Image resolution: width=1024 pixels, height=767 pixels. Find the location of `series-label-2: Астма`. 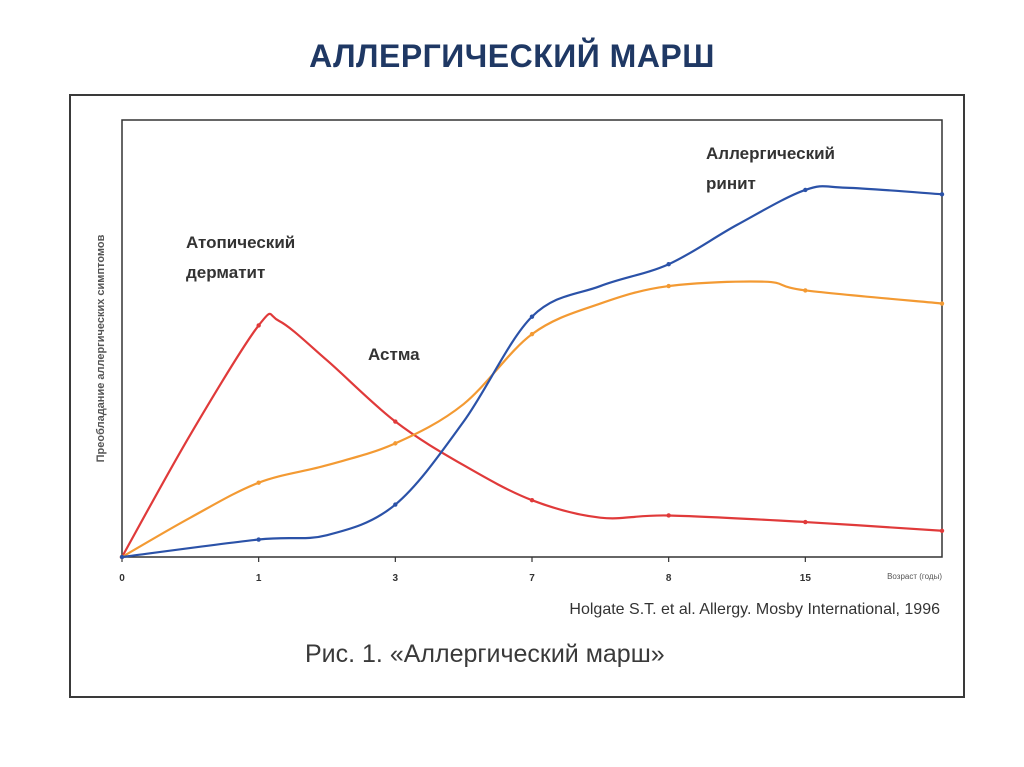

series-label-2: Астма is located at coordinates (394, 354).